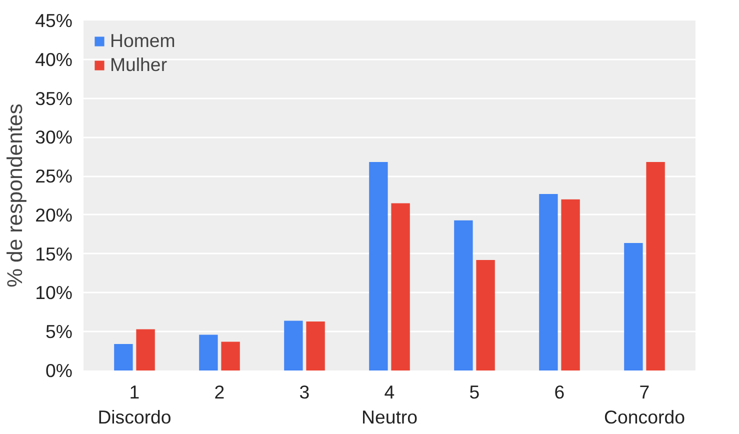 The width and height of the screenshot is (739, 434). I want to click on y-tick-label: 45%, so click(54, 20).